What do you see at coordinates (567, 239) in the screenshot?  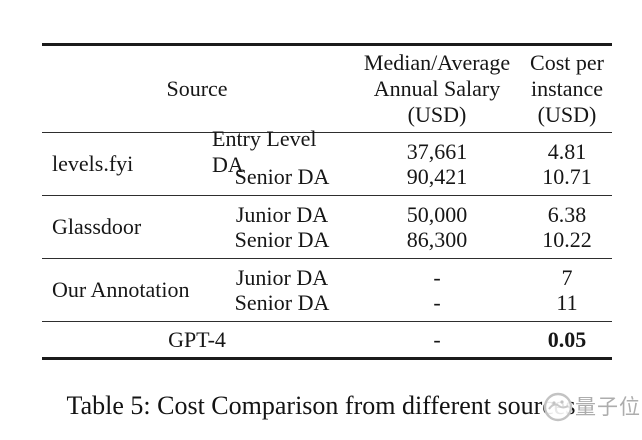 I see `cost-cell: 10.22` at bounding box center [567, 239].